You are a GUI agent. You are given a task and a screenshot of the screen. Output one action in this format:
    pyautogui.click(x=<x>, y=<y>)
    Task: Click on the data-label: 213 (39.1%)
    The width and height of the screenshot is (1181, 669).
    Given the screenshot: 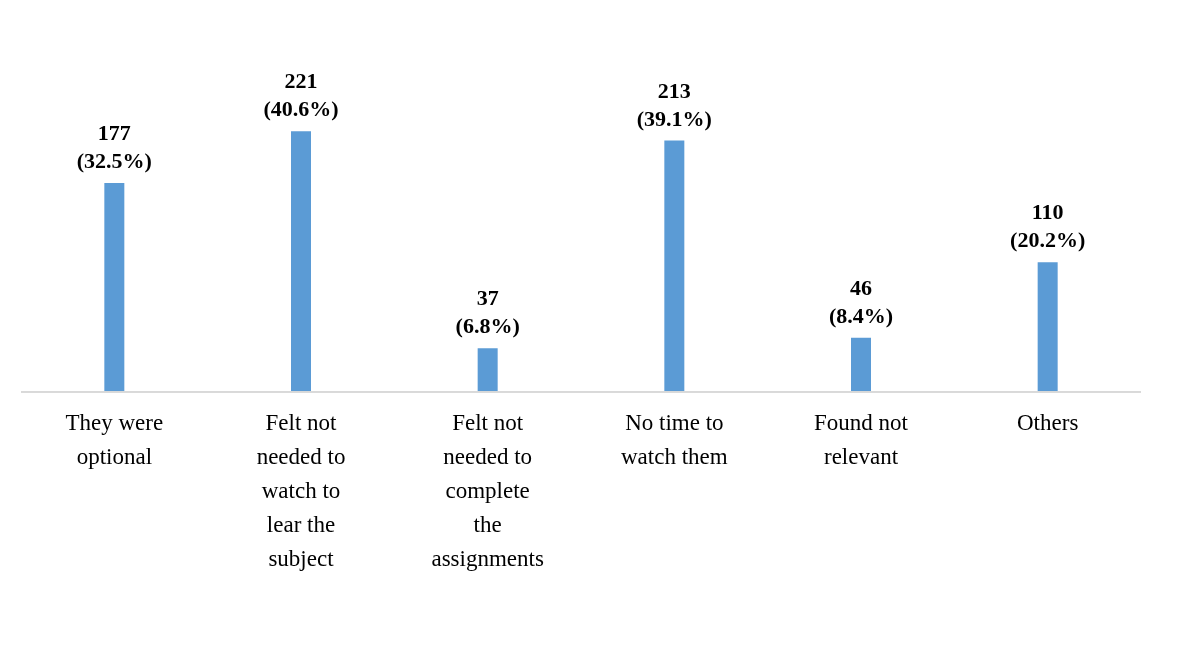 What is the action you would take?
    pyautogui.click(x=674, y=104)
    